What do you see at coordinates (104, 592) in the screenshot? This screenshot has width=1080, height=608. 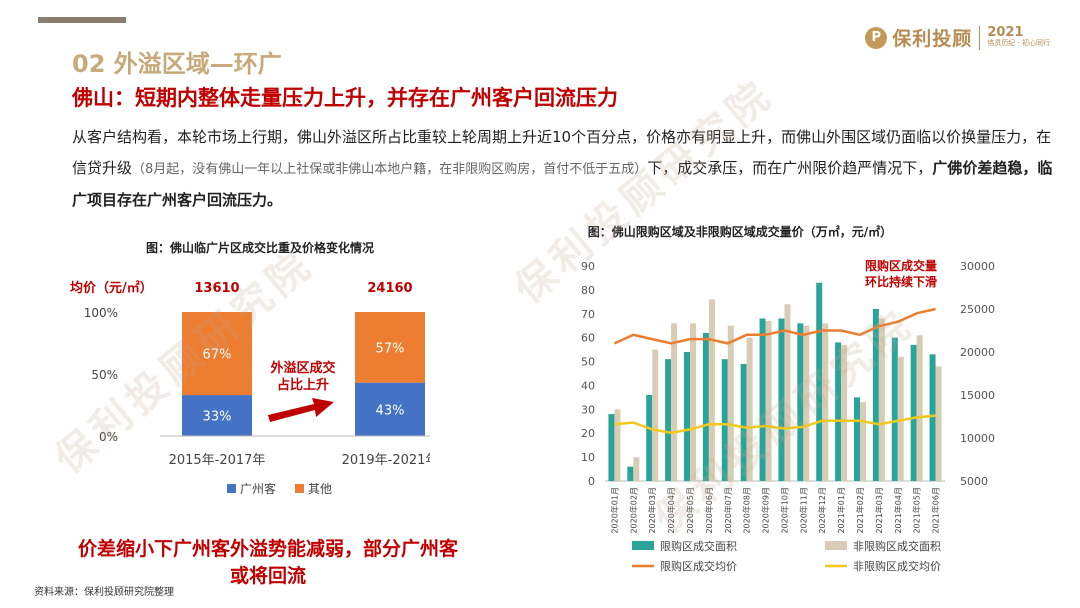 I see `source-note: 资料来源：保利投顾研究院整理` at bounding box center [104, 592].